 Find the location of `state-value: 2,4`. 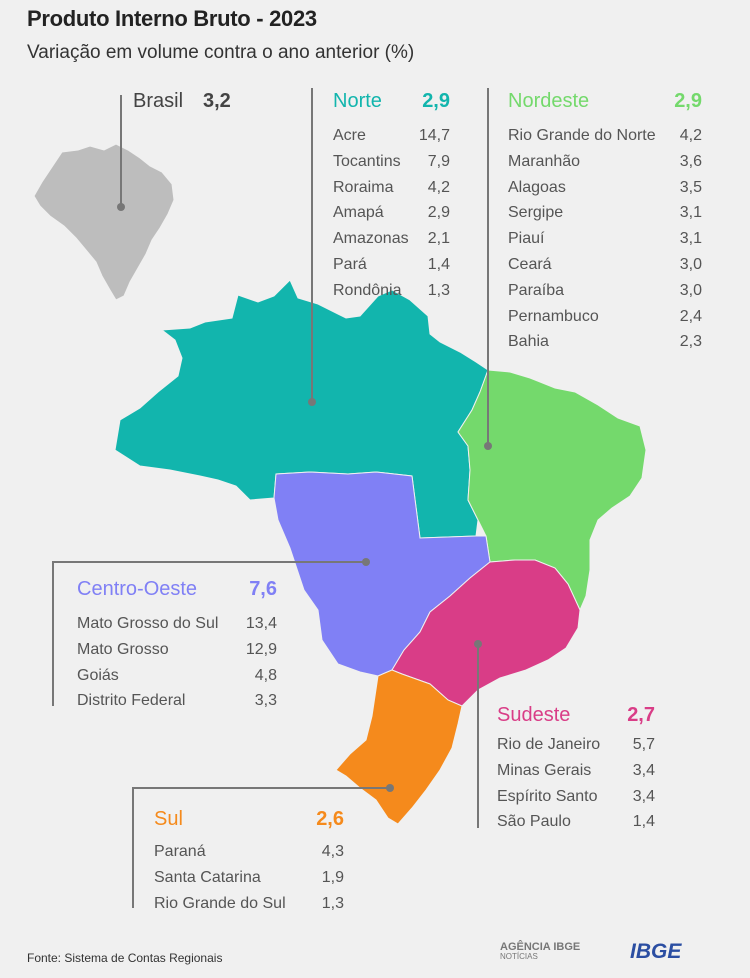

state-value: 2,4 is located at coordinates (690, 316).